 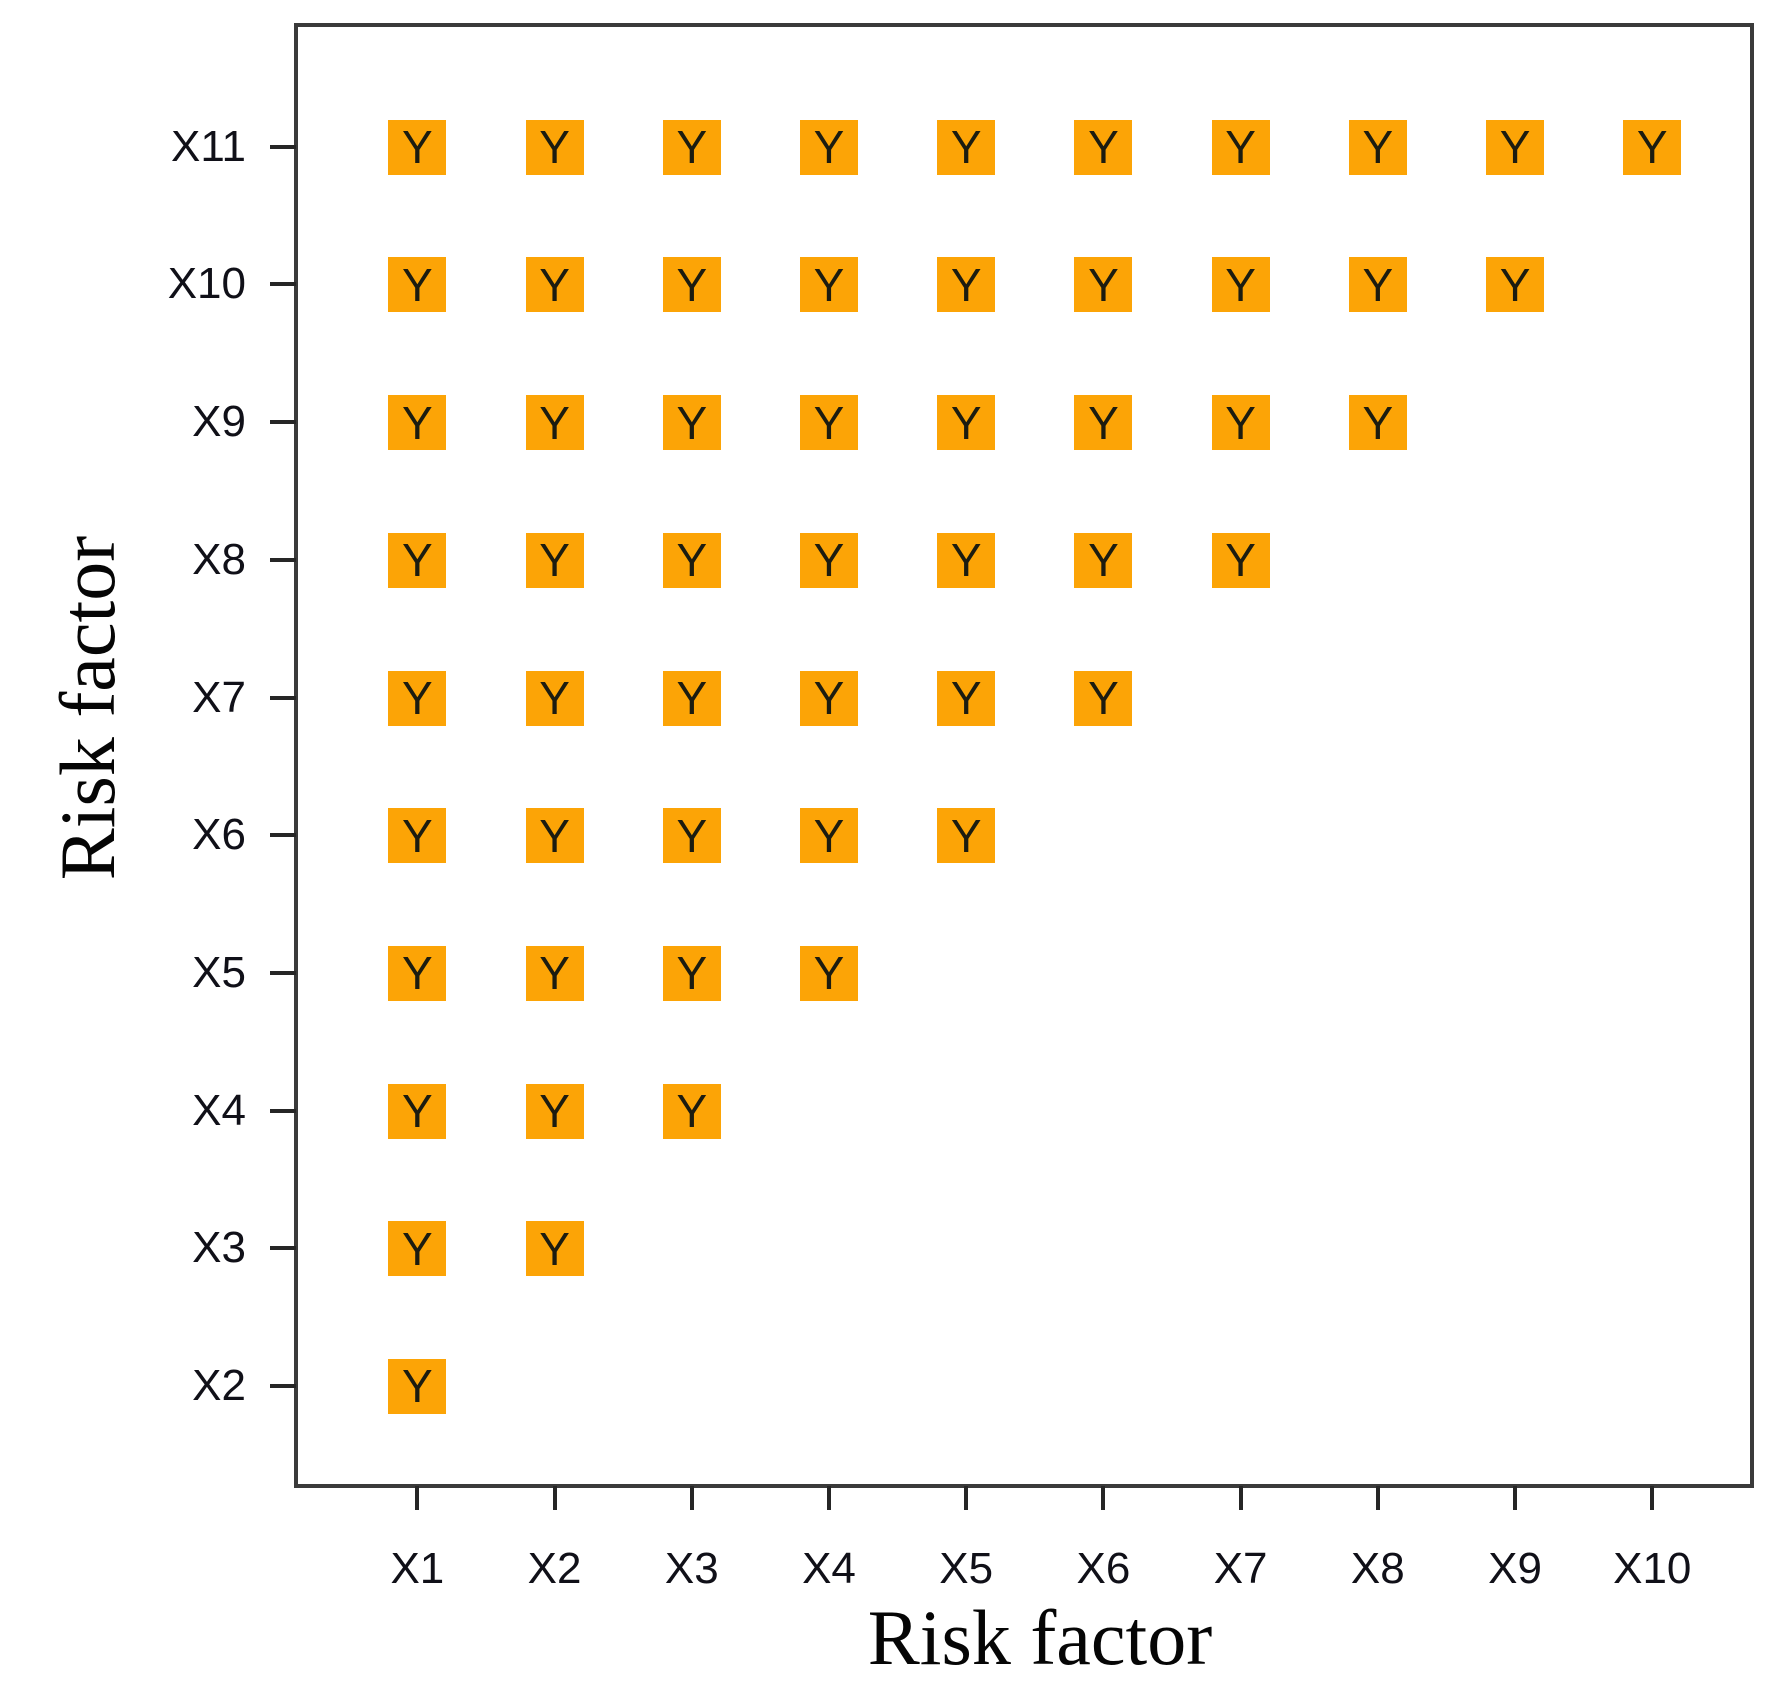 What do you see at coordinates (208, 146) in the screenshot?
I see `y-axis-tick-label: X11` at bounding box center [208, 146].